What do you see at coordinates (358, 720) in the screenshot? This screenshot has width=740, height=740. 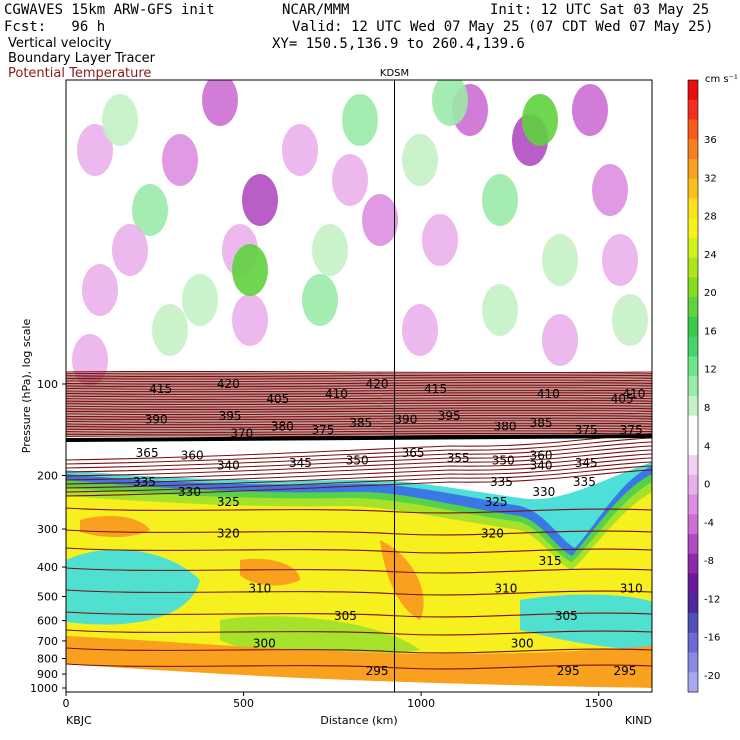 I see `x-axis-label: Distance (km)` at bounding box center [358, 720].